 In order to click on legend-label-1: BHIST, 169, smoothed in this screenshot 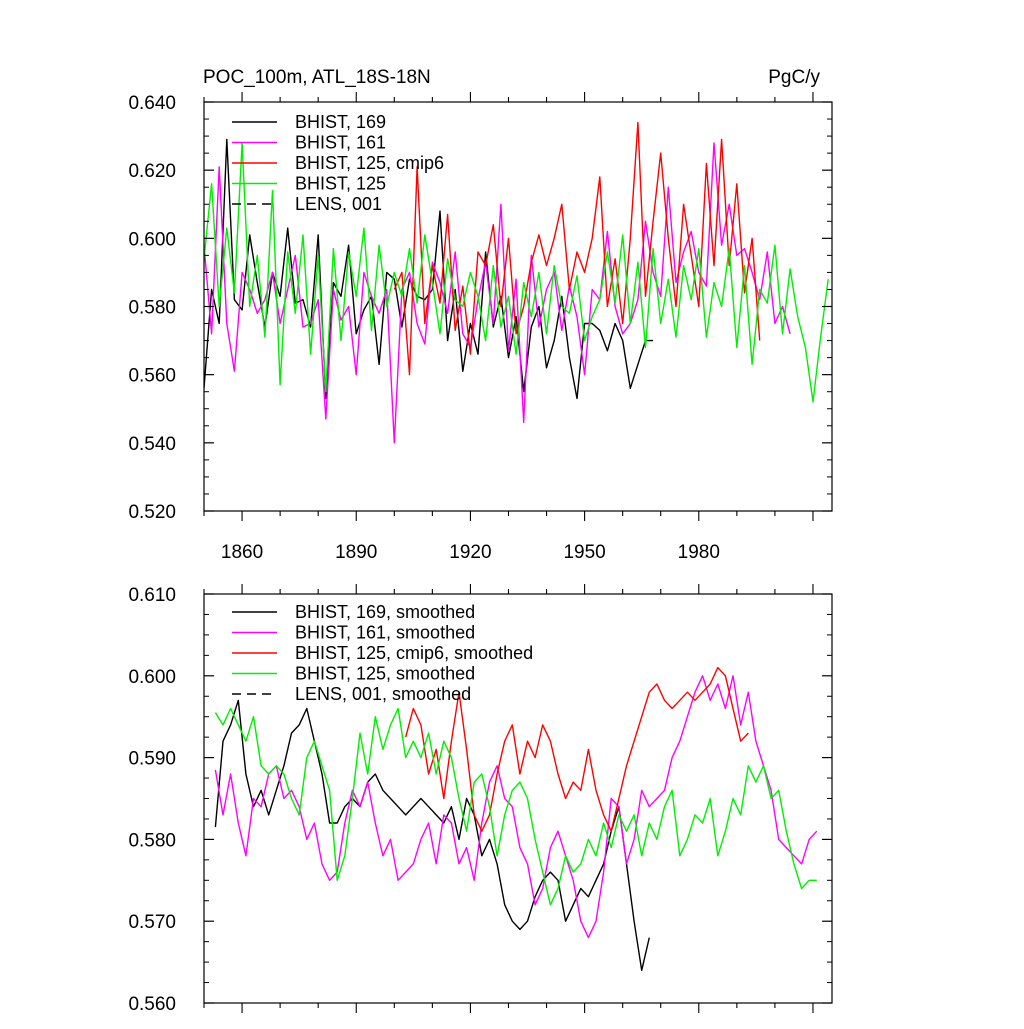, I will do `click(385, 612)`.